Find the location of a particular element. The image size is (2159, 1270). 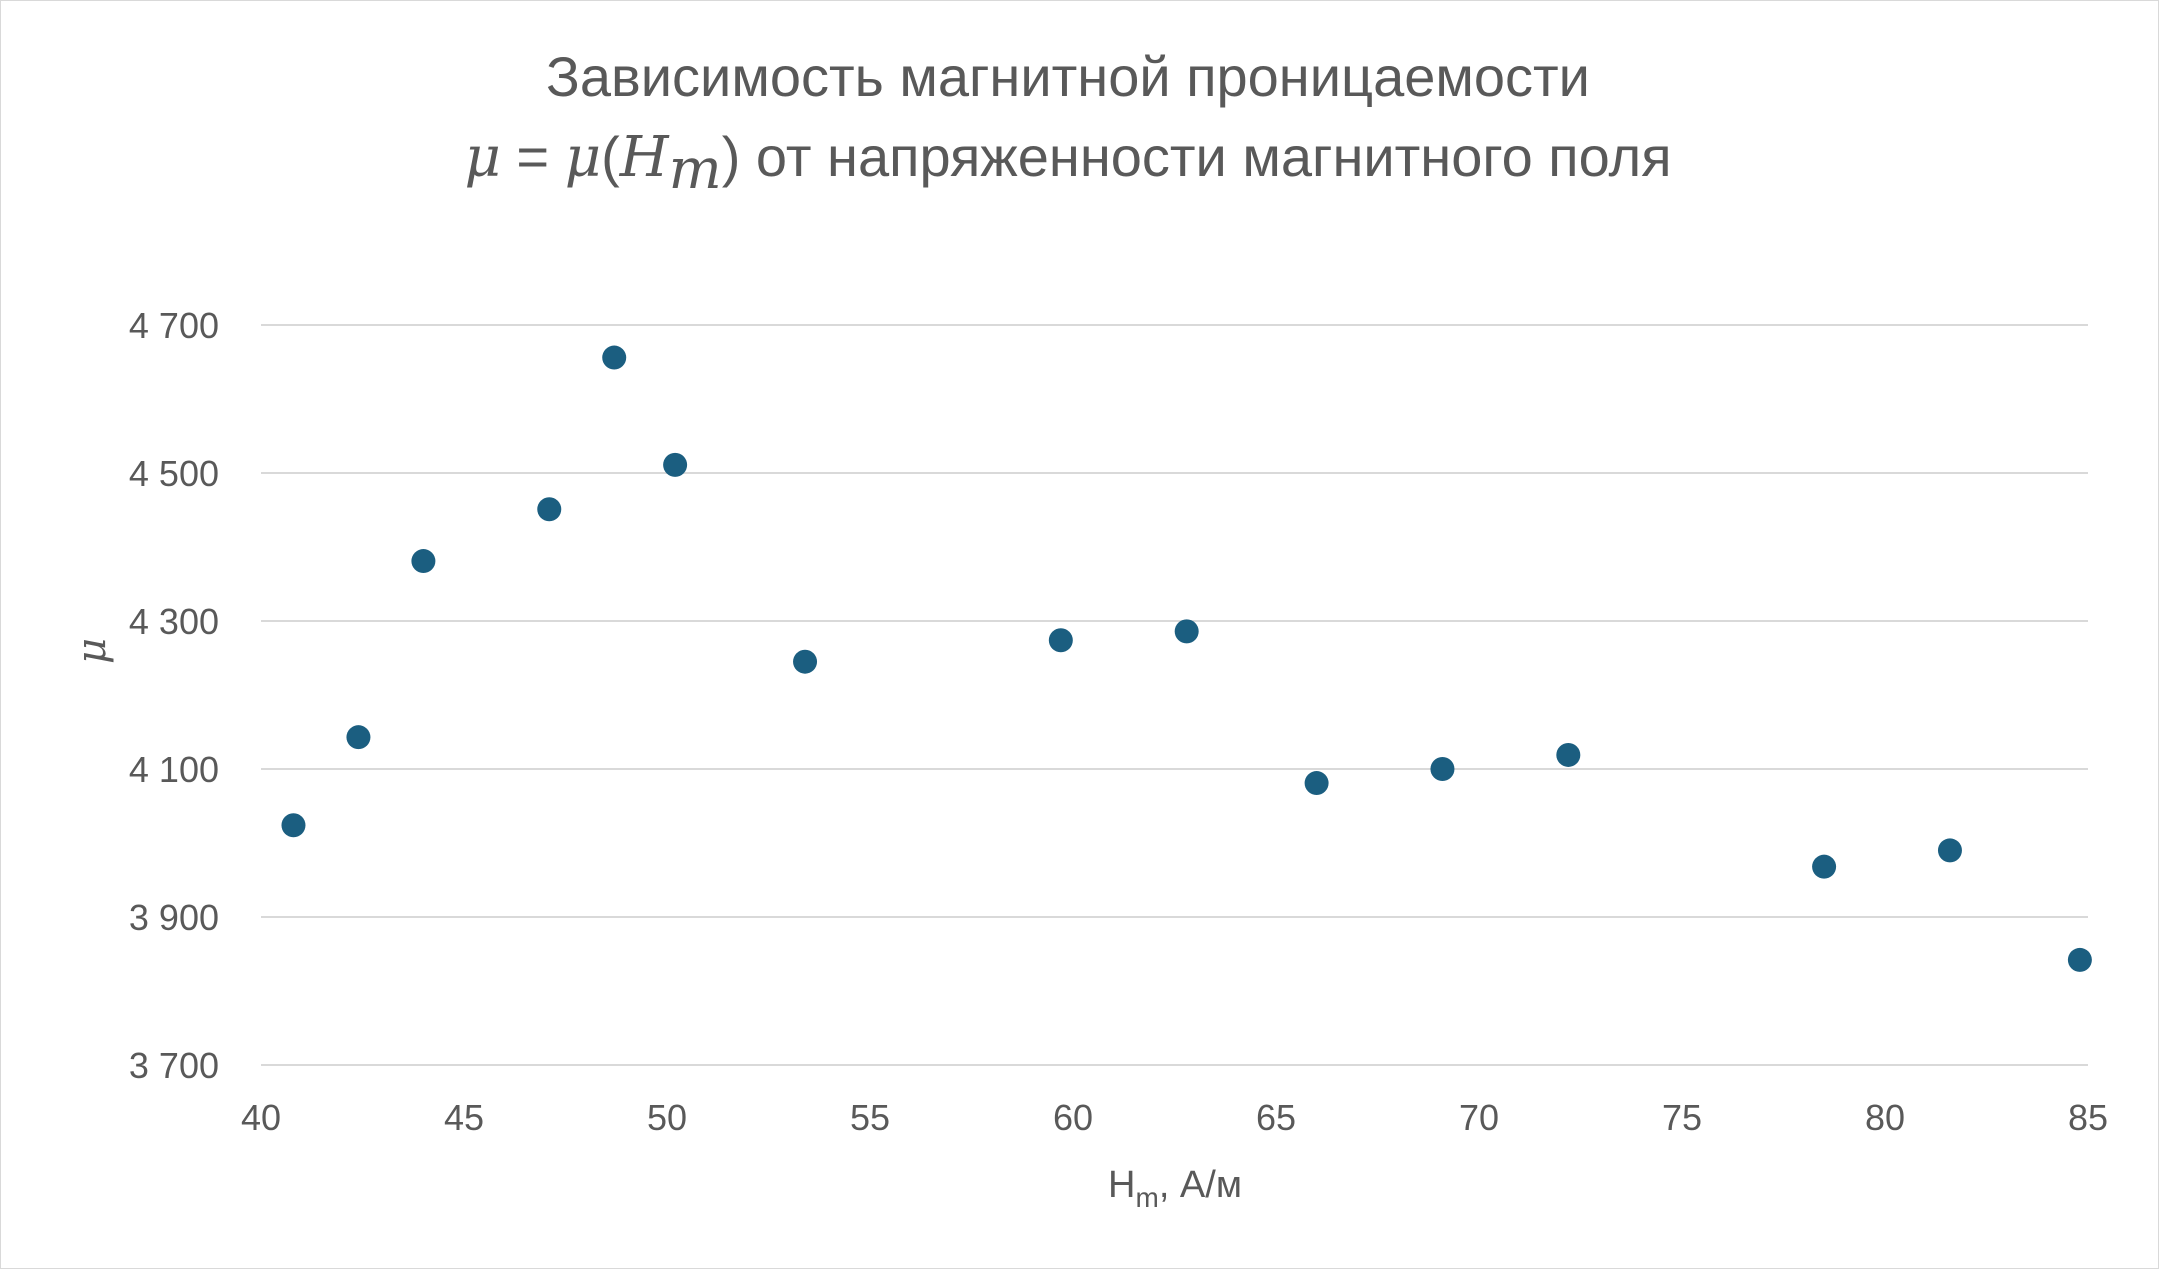

y-tick-label: 4 700 is located at coordinates (174, 325).